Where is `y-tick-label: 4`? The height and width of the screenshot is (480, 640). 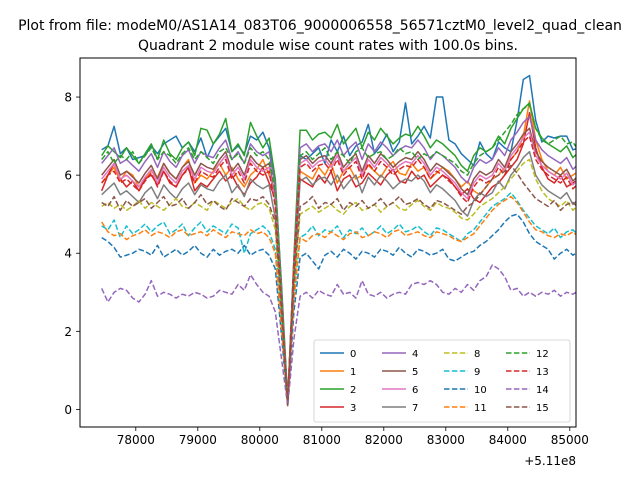
y-tick-label: 4 is located at coordinates (68, 254).